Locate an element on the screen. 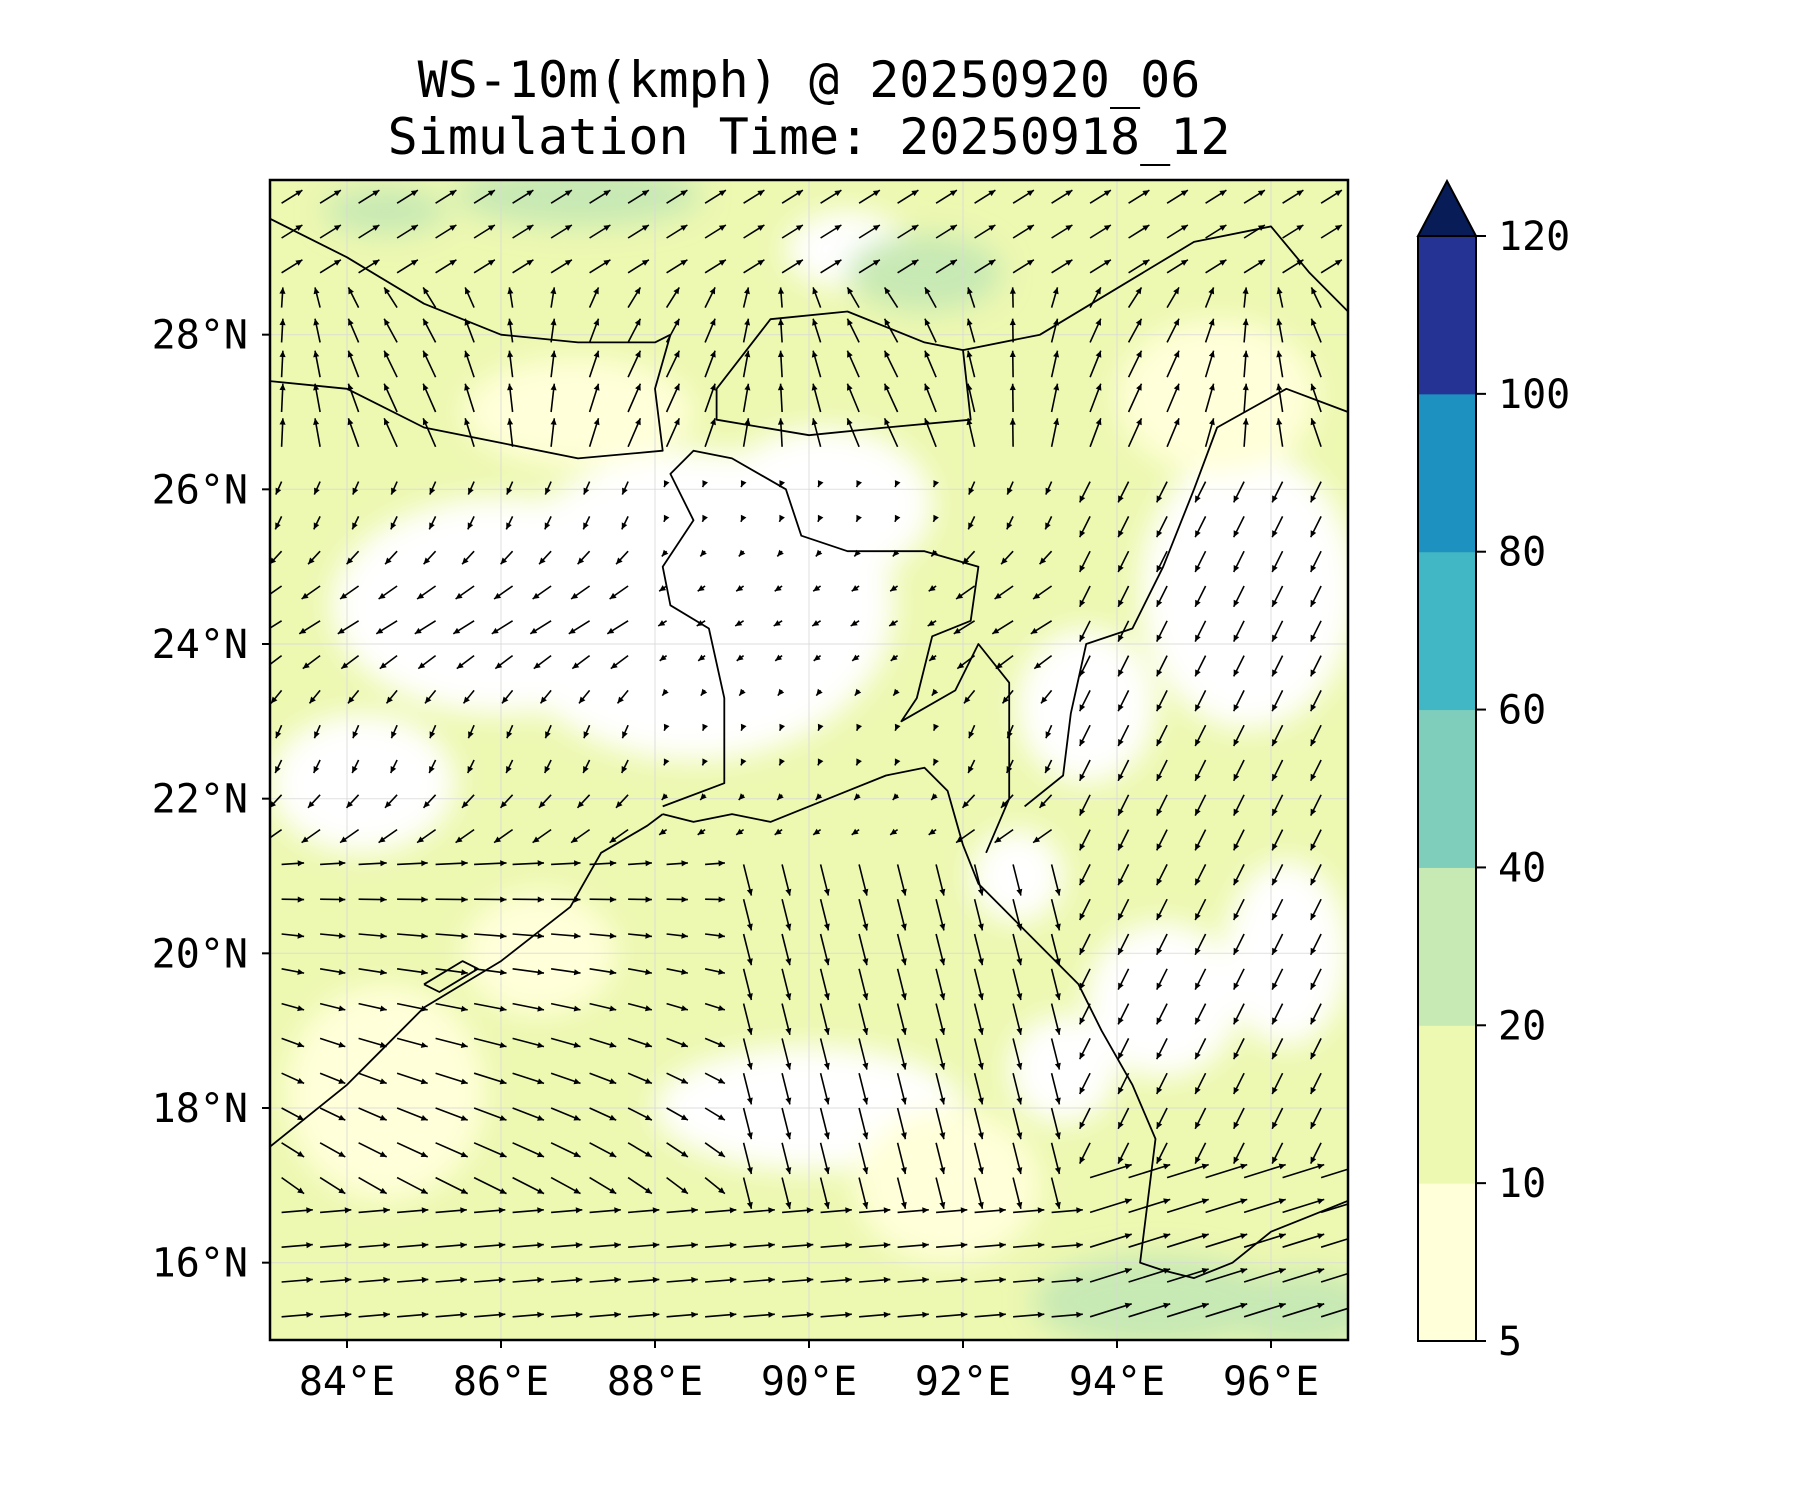 The width and height of the screenshot is (1800, 1500). map-title-line-2: Simulation Time: 20250918_12 is located at coordinates (809, 137).